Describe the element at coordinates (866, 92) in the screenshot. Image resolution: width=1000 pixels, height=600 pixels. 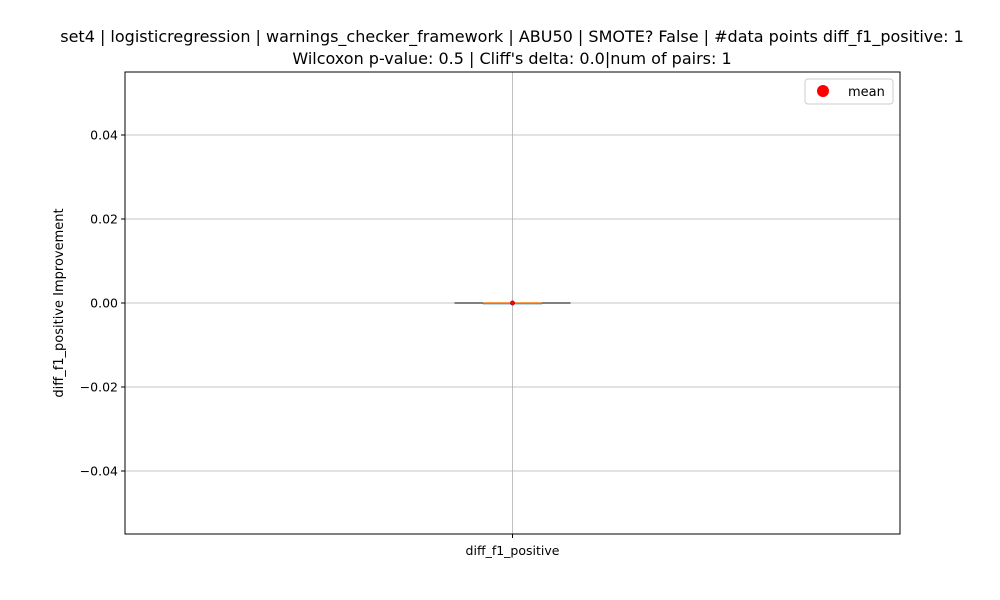
I see `legend-label: mean` at that location.